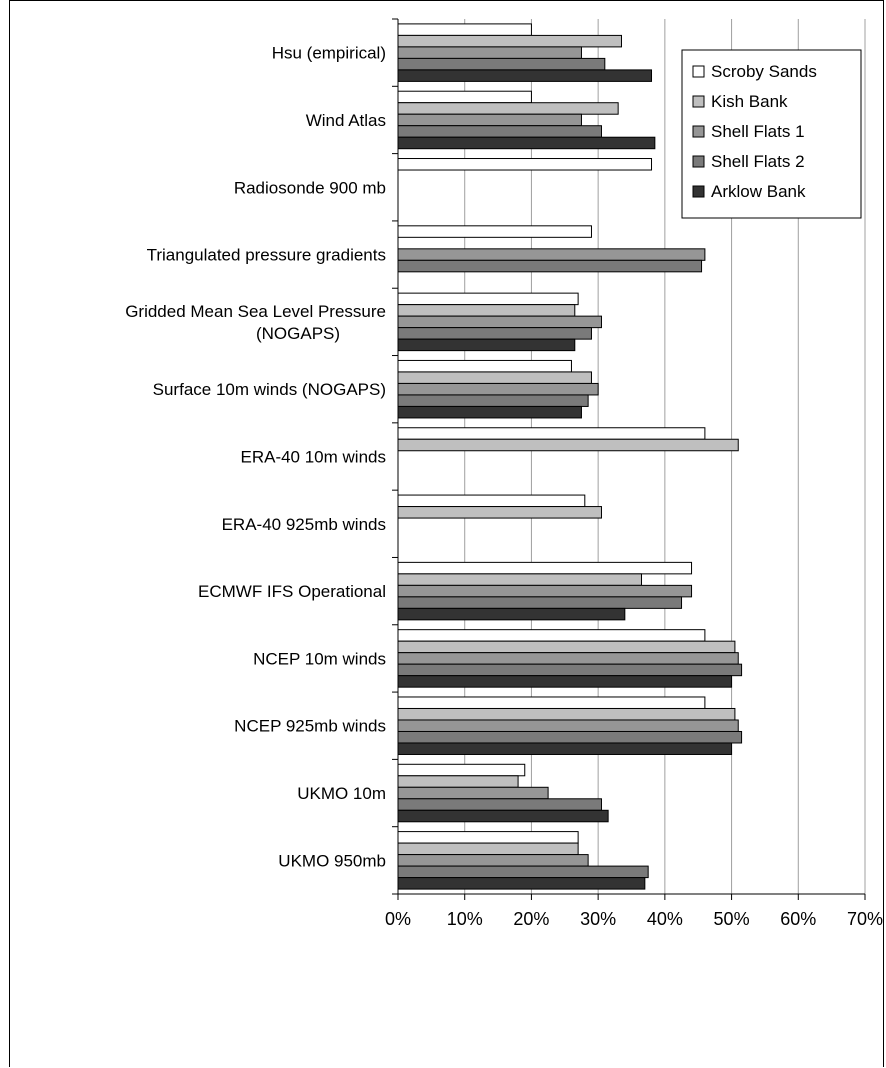  I want to click on legend-label: Shell Flats 1, so click(758, 131).